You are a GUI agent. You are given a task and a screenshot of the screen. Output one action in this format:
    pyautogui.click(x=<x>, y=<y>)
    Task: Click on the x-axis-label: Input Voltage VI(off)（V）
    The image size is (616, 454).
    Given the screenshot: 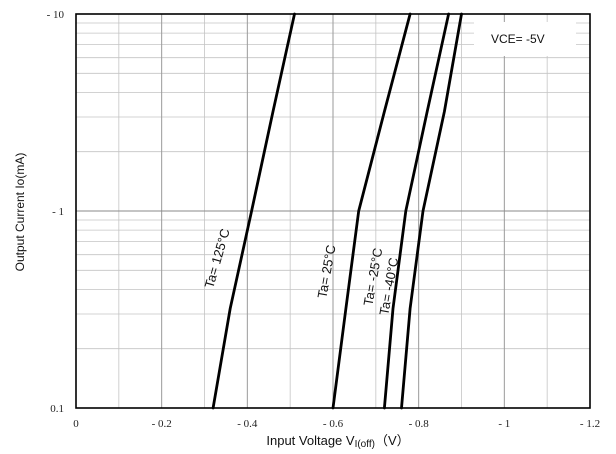 What is the action you would take?
    pyautogui.click(x=337, y=441)
    